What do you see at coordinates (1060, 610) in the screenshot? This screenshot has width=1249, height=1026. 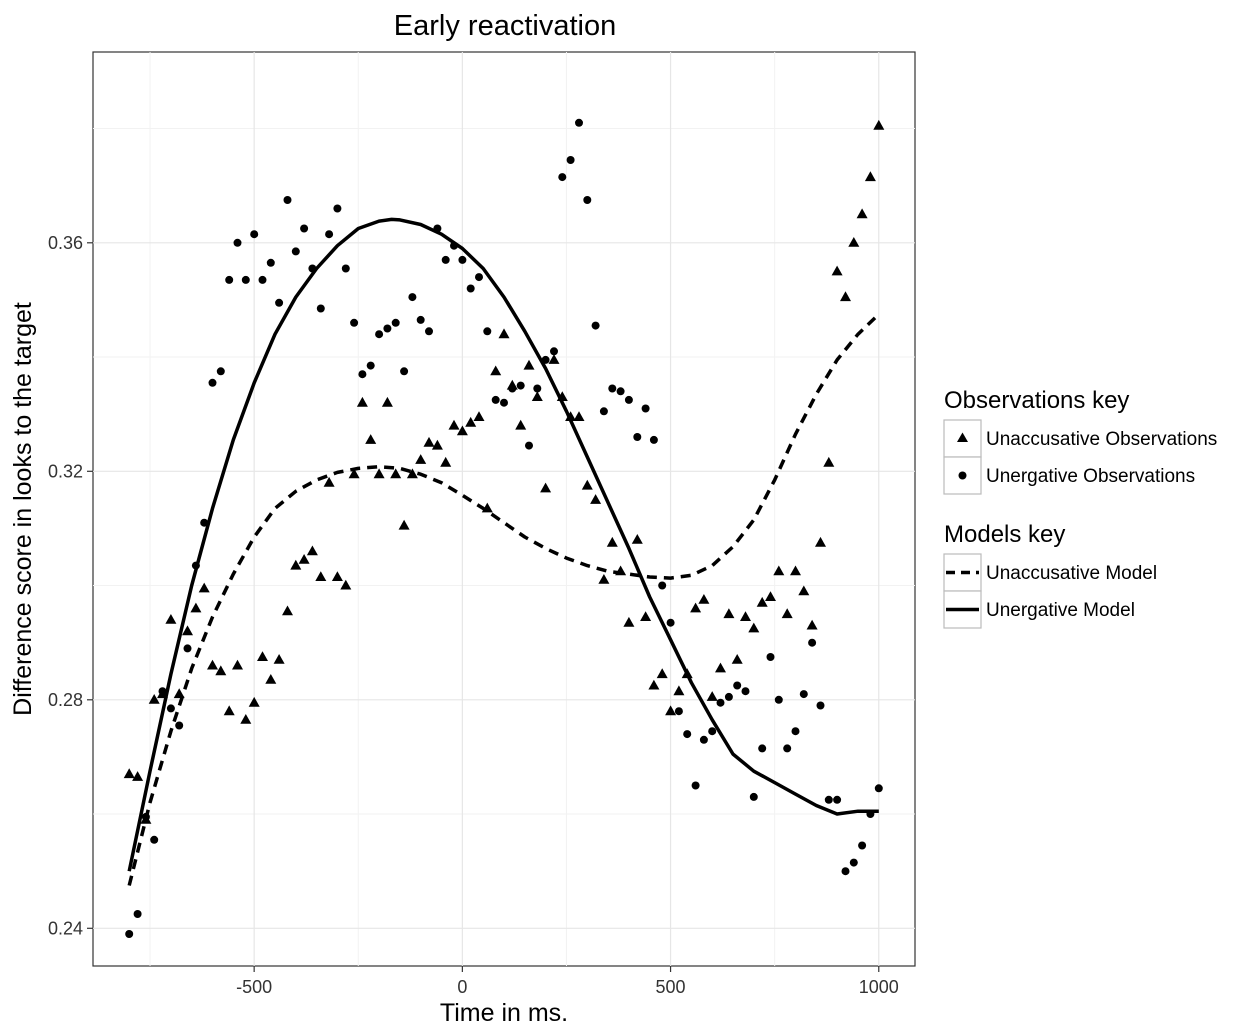 I see `legend-label-unergative-model: Unergative Model` at bounding box center [1060, 610].